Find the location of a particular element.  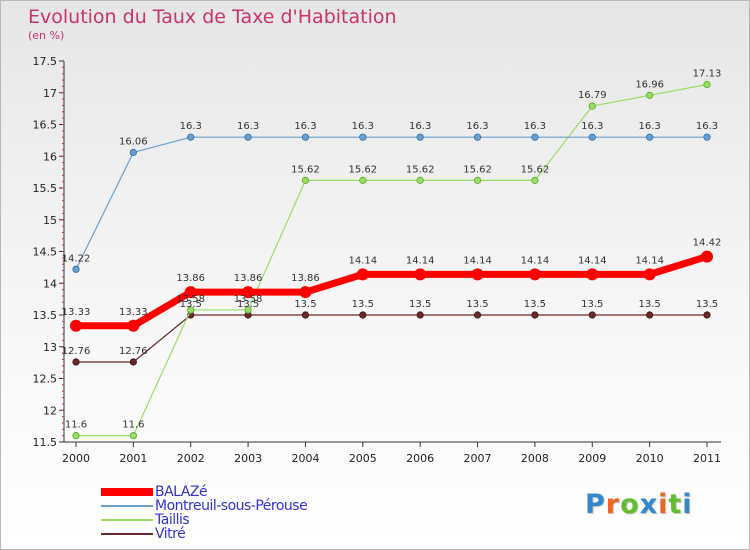

logo-letter: x is located at coordinates (649, 504).